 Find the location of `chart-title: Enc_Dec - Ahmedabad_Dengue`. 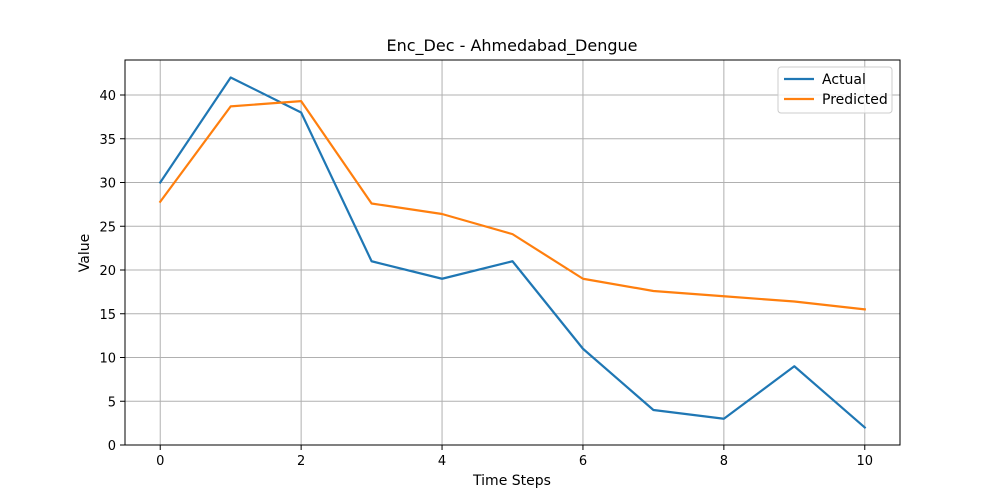

chart-title: Enc_Dec - Ahmedabad_Dengue is located at coordinates (512, 46).